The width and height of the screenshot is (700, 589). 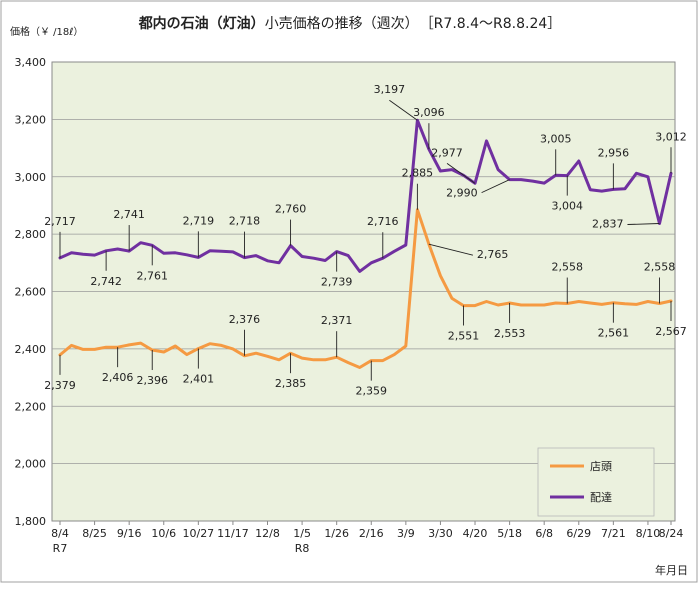 What do you see at coordinates (462, 193) in the screenshot?
I see `data-label: 2,990` at bounding box center [462, 193].